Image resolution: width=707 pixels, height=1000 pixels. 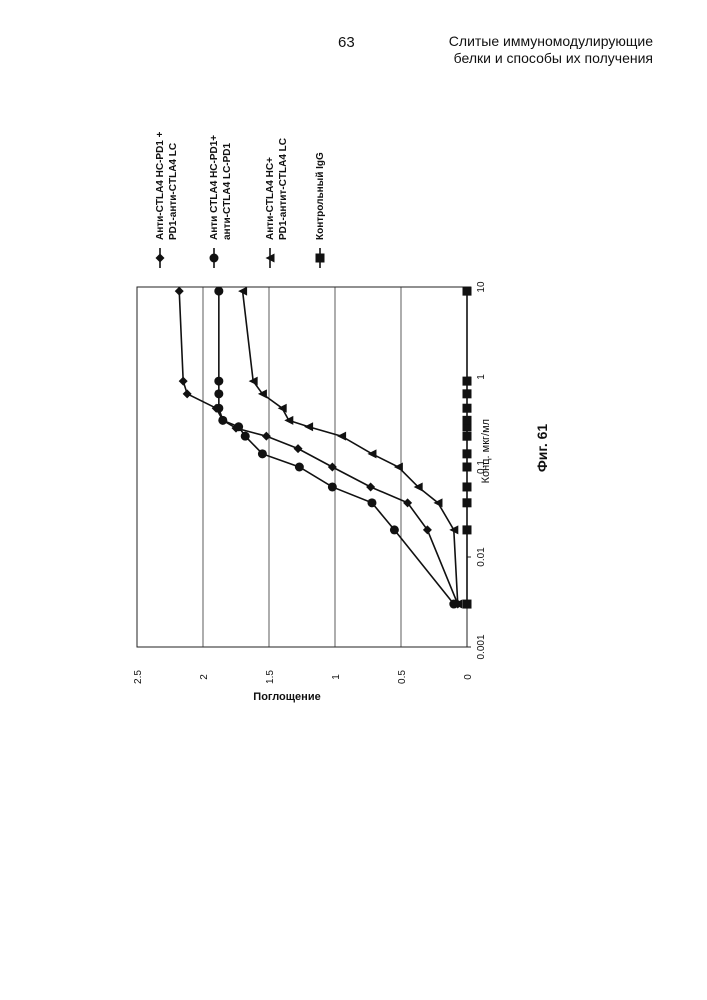 What do you see at coordinates (204, 677) in the screenshot?
I see `y-tick-label: 2` at bounding box center [204, 677].